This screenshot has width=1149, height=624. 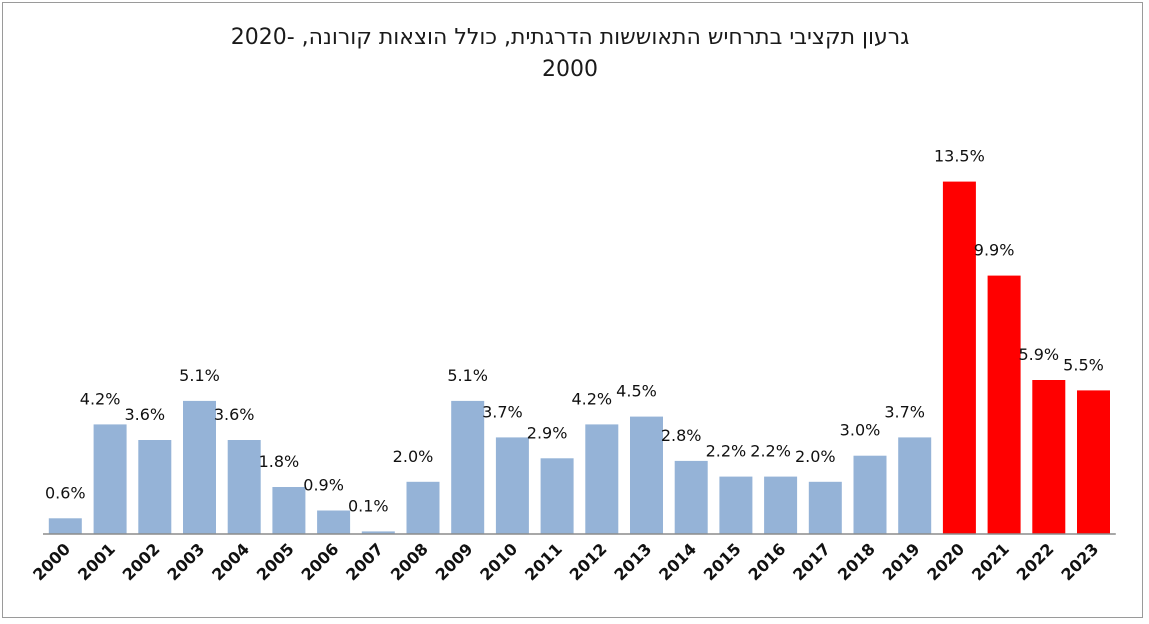 What do you see at coordinates (959, 156) in the screenshot?
I see `value-label-2020: 13.5%` at bounding box center [959, 156].